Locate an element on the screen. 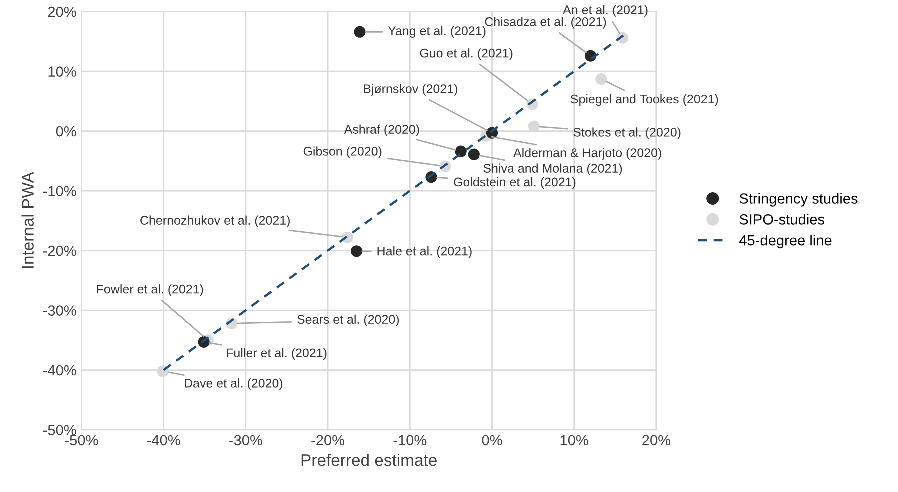 The width and height of the screenshot is (898, 492). x-tick-label: 10% is located at coordinates (574, 440).